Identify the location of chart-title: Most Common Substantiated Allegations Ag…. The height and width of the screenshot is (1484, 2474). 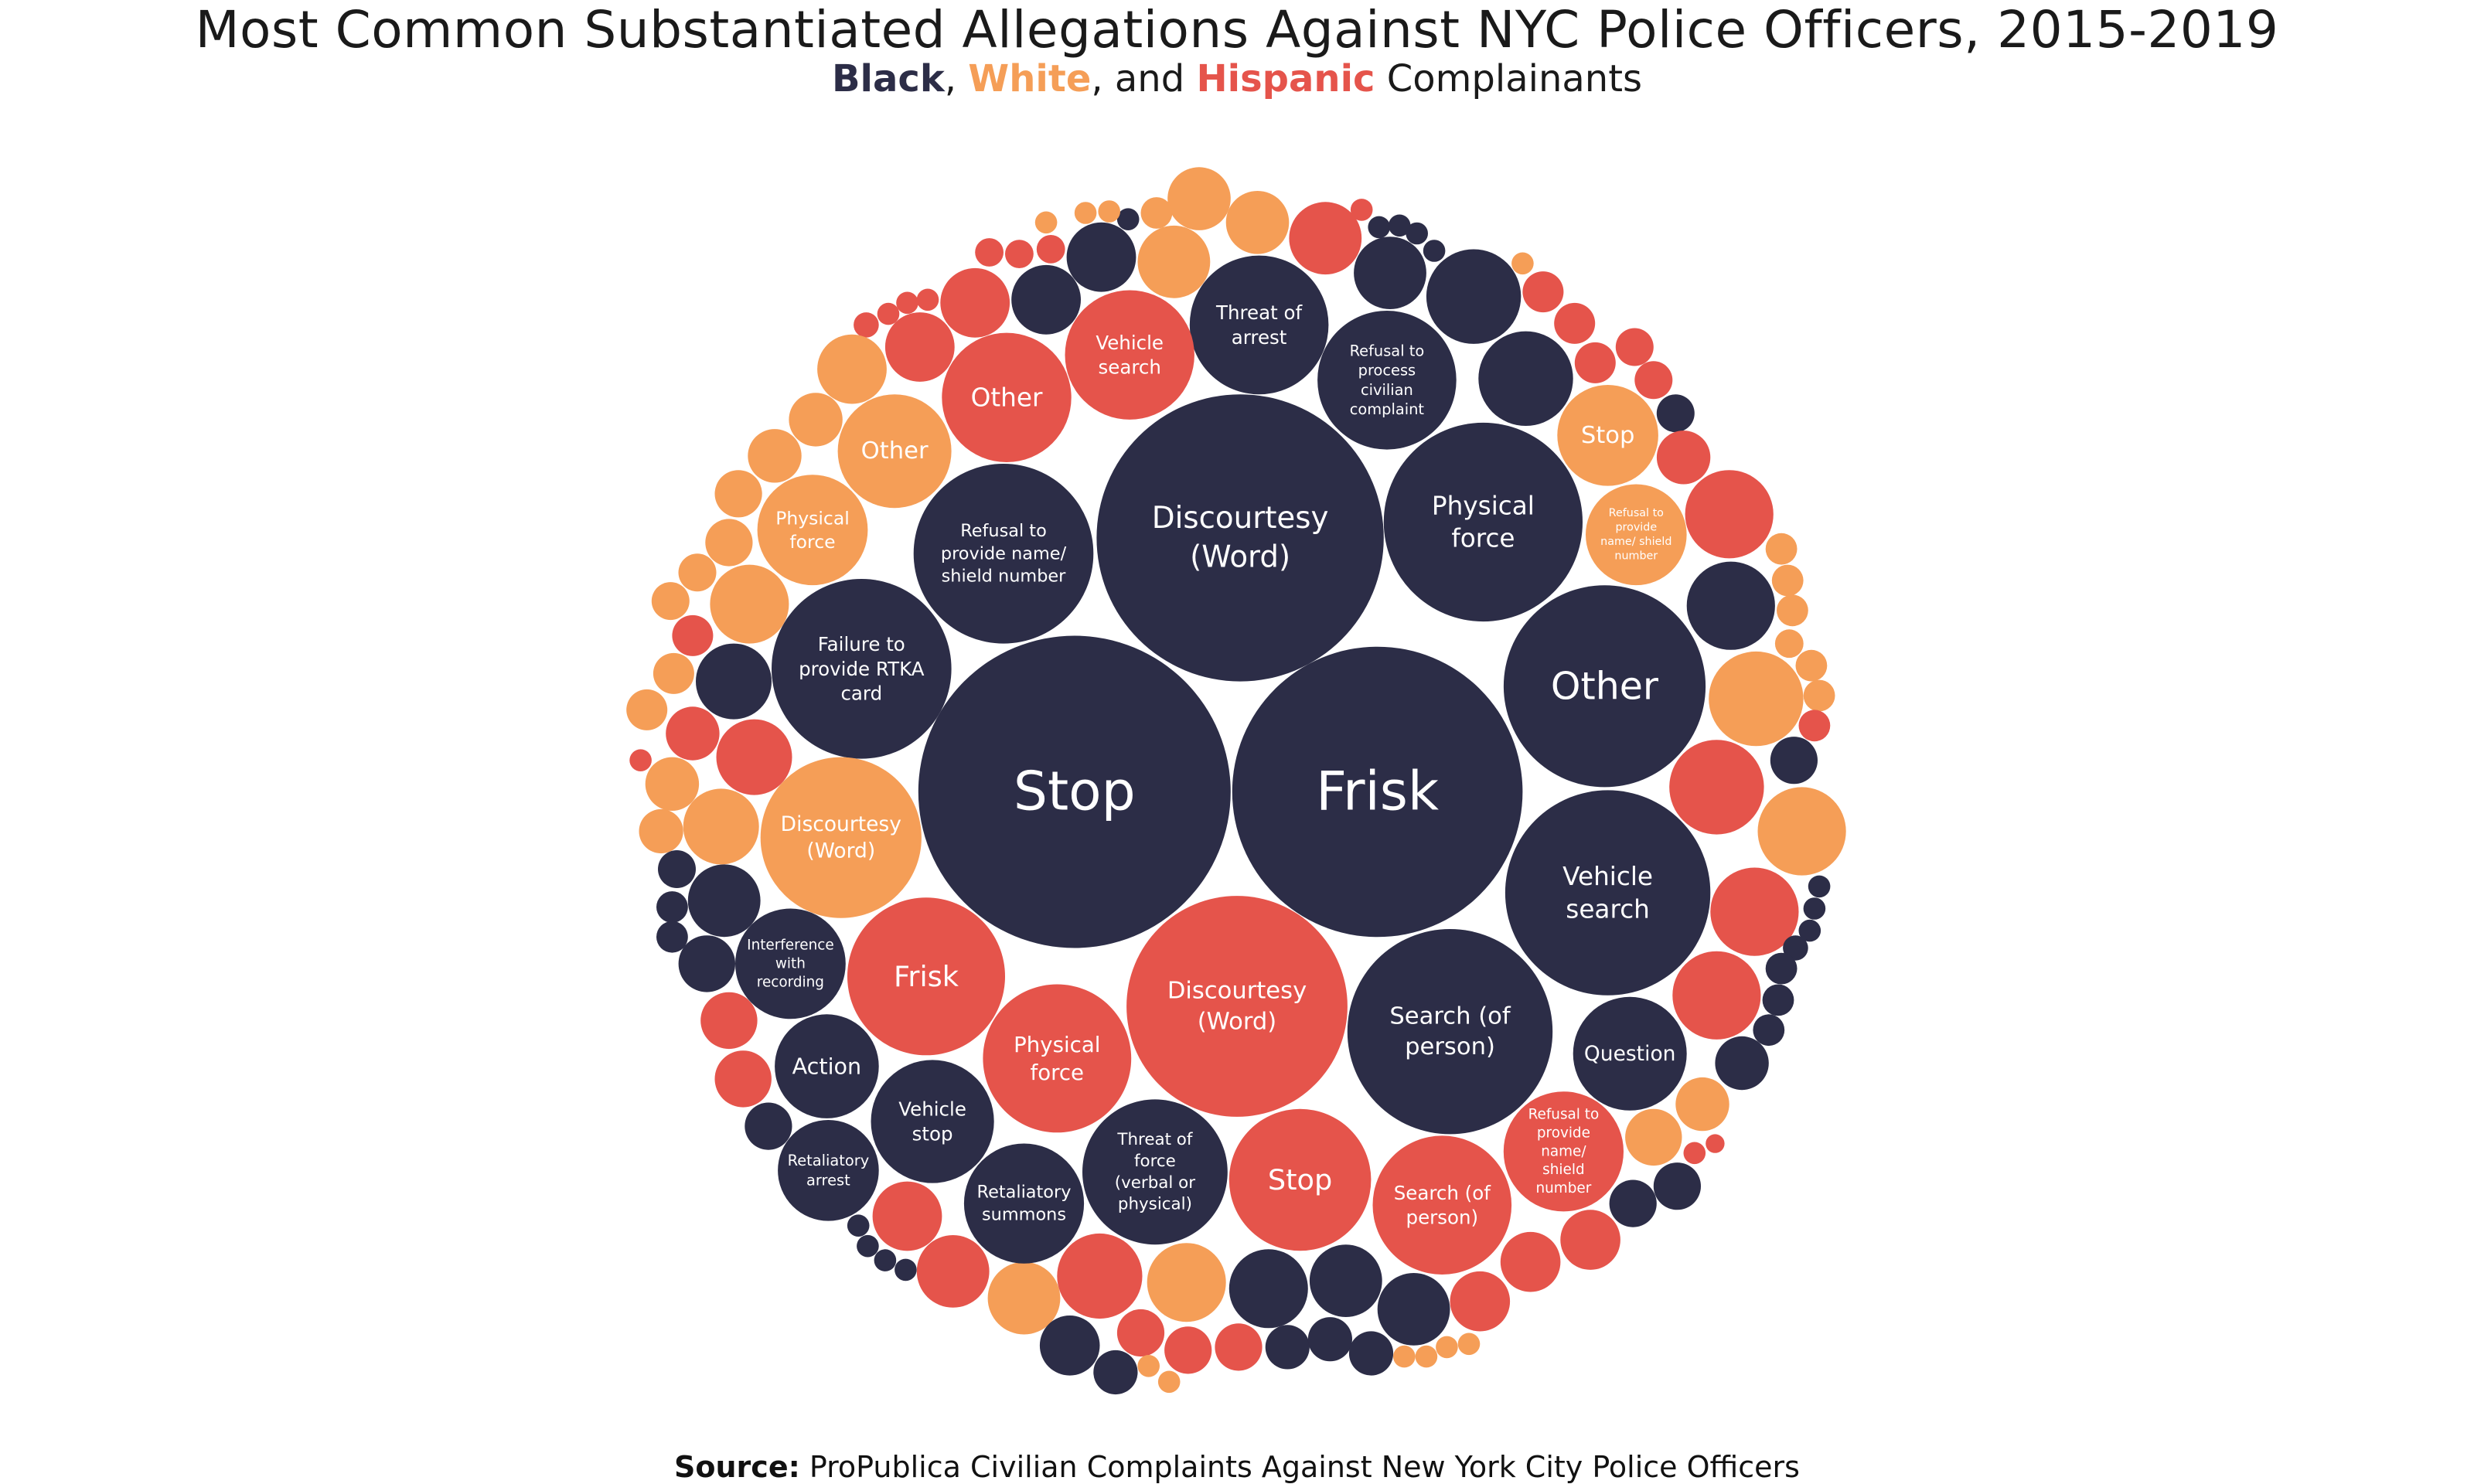
(1237, 30).